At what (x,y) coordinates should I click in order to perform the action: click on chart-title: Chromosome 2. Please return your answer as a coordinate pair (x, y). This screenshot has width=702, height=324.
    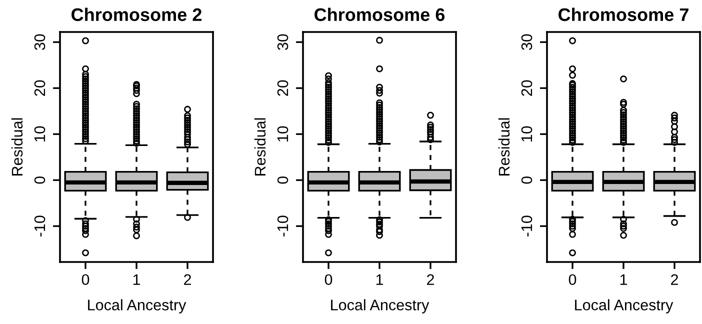
    Looking at the image, I should click on (137, 15).